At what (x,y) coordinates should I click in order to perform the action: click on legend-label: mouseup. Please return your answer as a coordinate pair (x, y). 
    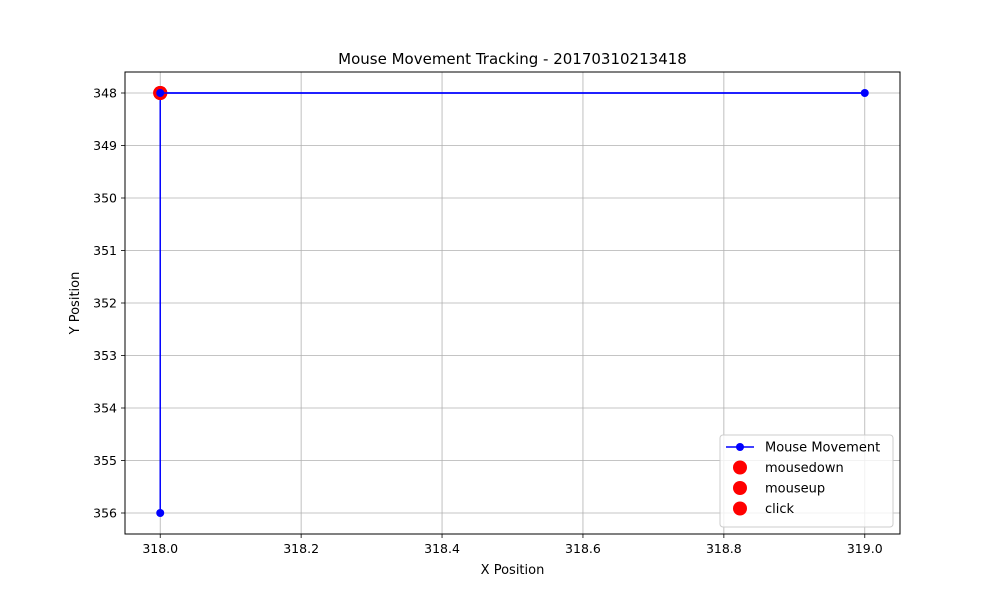
    Looking at the image, I should click on (795, 489).